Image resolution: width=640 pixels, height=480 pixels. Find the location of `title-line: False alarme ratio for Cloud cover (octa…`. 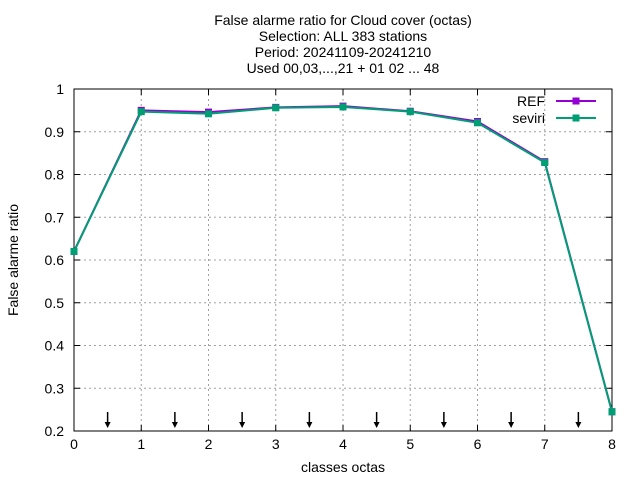

title-line: False alarme ratio for Cloud cover (octa… is located at coordinates (343, 20).